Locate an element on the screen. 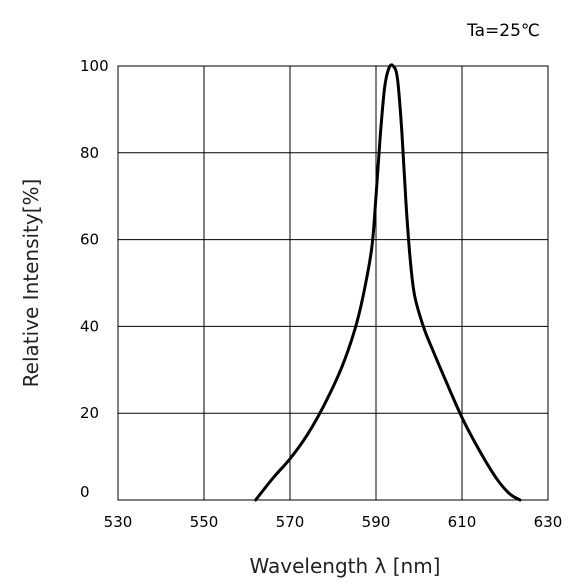 Image resolution: width=575 pixels, height=585 pixels. y-tick-label: 40 is located at coordinates (89, 326).